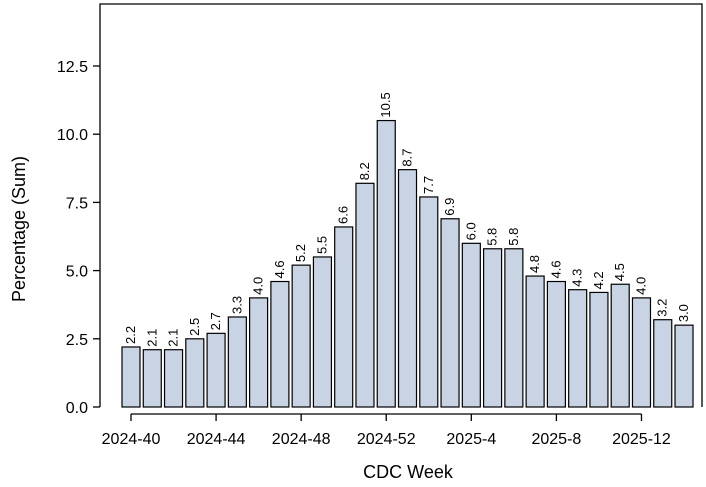 The image size is (706, 487). What do you see at coordinates (321, 245) in the screenshot?
I see `bar-value-label: 5.5` at bounding box center [321, 245].